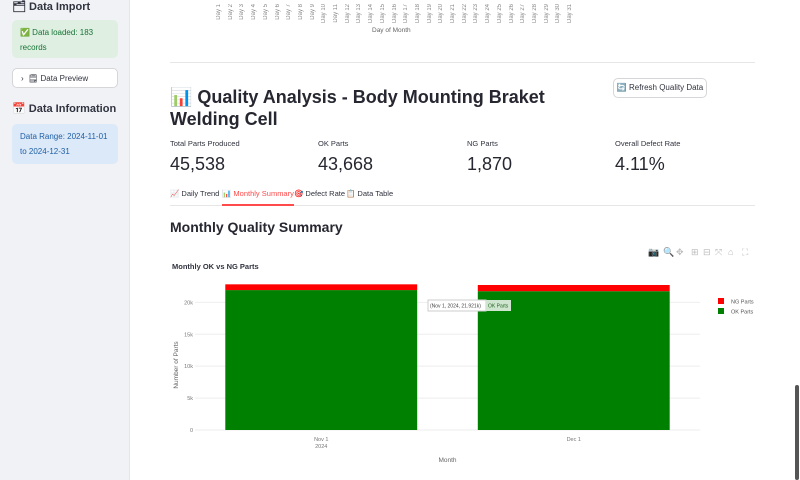  Describe the element at coordinates (660, 88) in the screenshot. I see `refresh-quality-data-button: 🔄 Refresh Quality Data` at that location.